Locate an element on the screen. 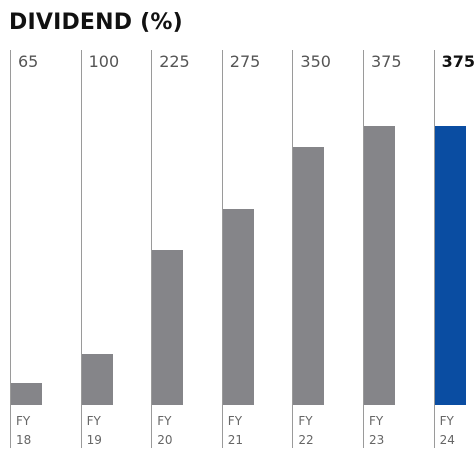 The image size is (475, 454). value-label: 100 is located at coordinates (104, 61).